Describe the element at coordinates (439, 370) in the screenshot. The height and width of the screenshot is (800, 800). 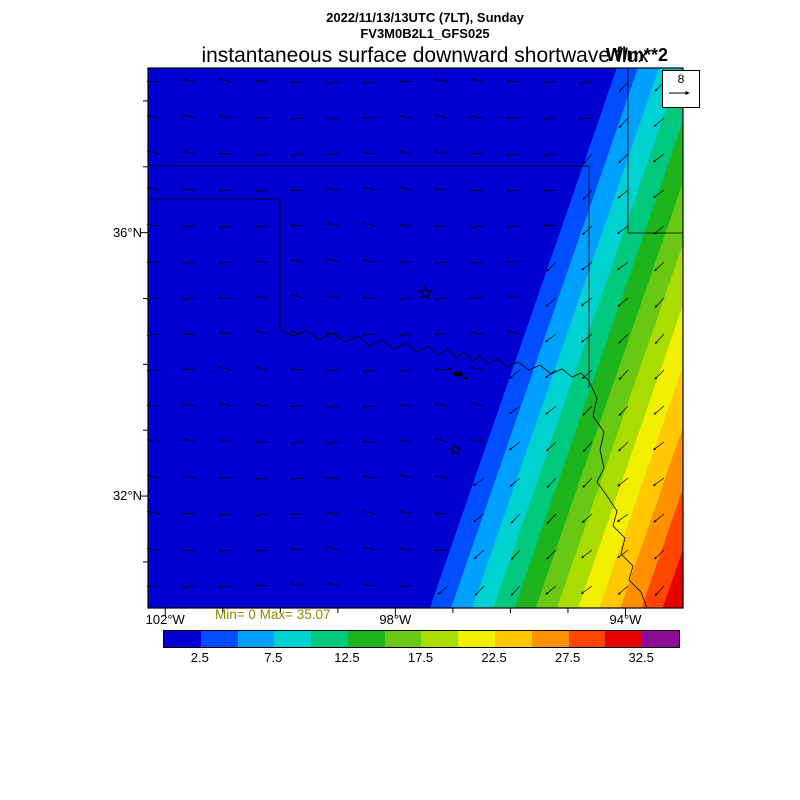
I see `city-stars` at that location.